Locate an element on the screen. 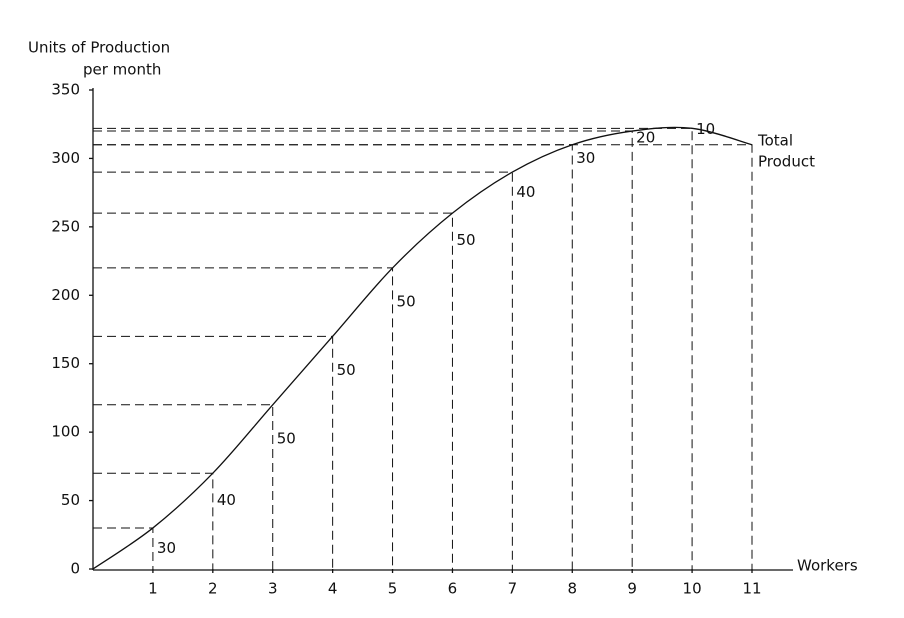 This screenshot has height=618, width=904. y-tick-label: 150 is located at coordinates (65, 363).